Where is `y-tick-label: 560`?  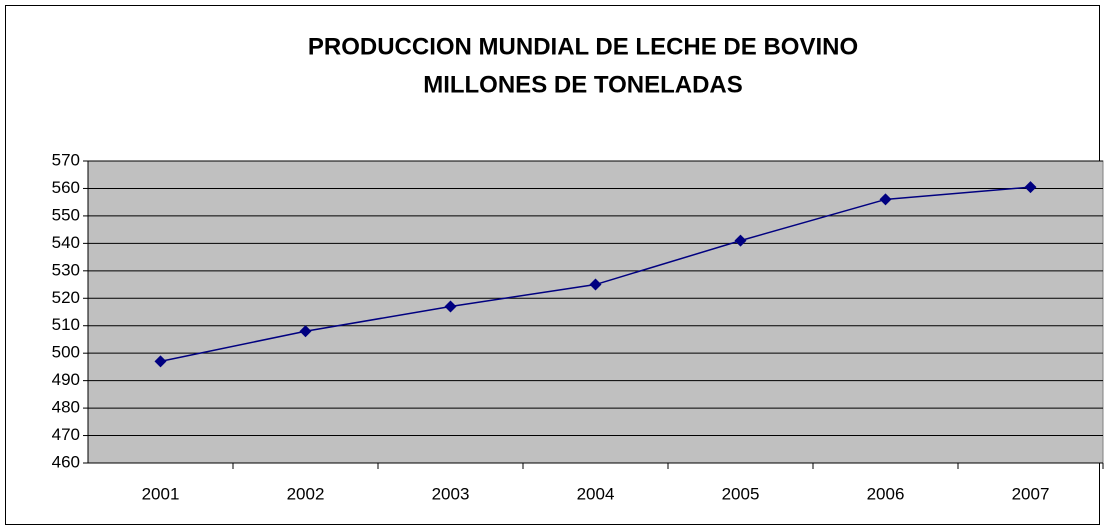
y-tick-label: 560 is located at coordinates (66, 187).